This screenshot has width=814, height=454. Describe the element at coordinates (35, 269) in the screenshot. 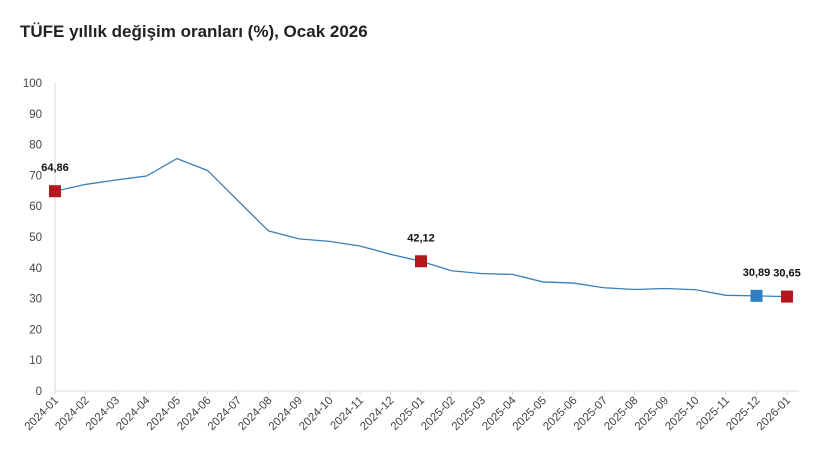

I see `y-tick-label: 40` at that location.